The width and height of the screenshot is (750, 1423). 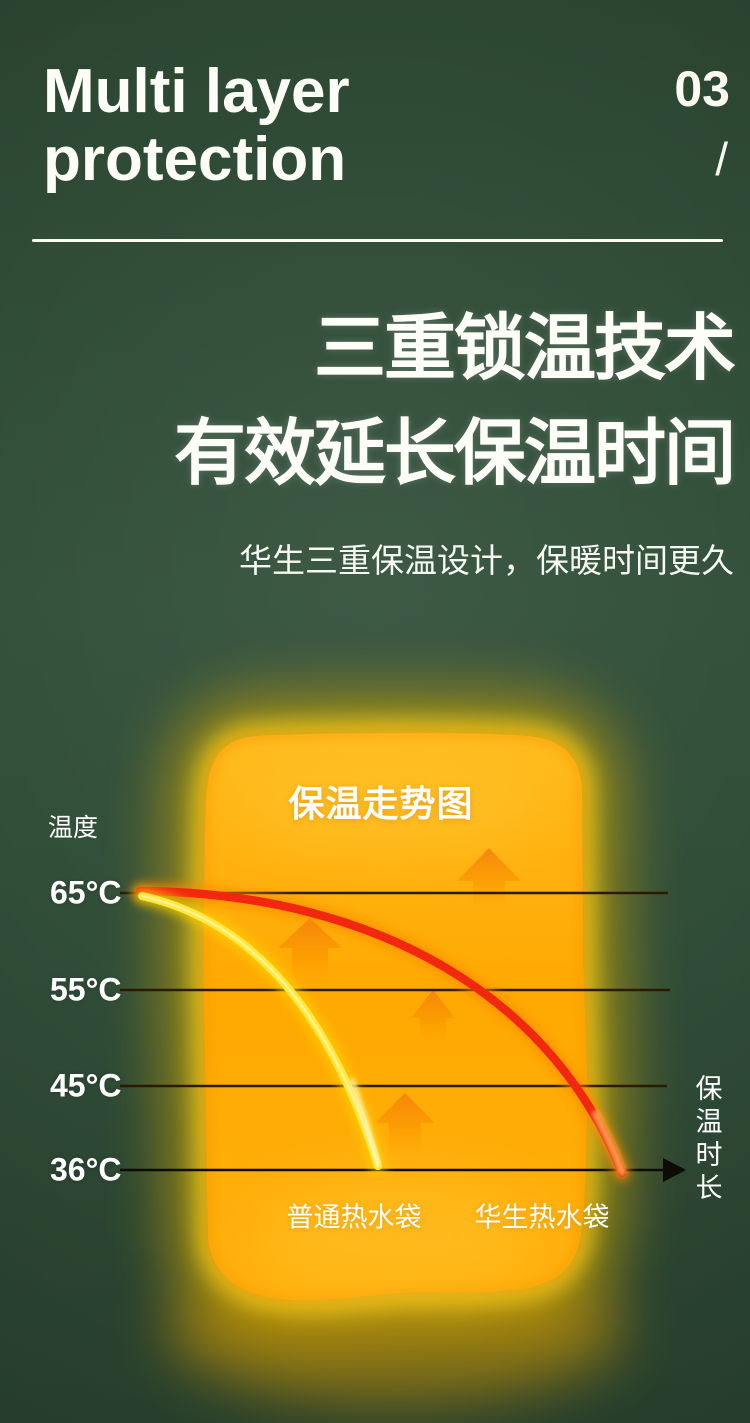 I want to click on page-title-line1: Multi layer, so click(x=196, y=91).